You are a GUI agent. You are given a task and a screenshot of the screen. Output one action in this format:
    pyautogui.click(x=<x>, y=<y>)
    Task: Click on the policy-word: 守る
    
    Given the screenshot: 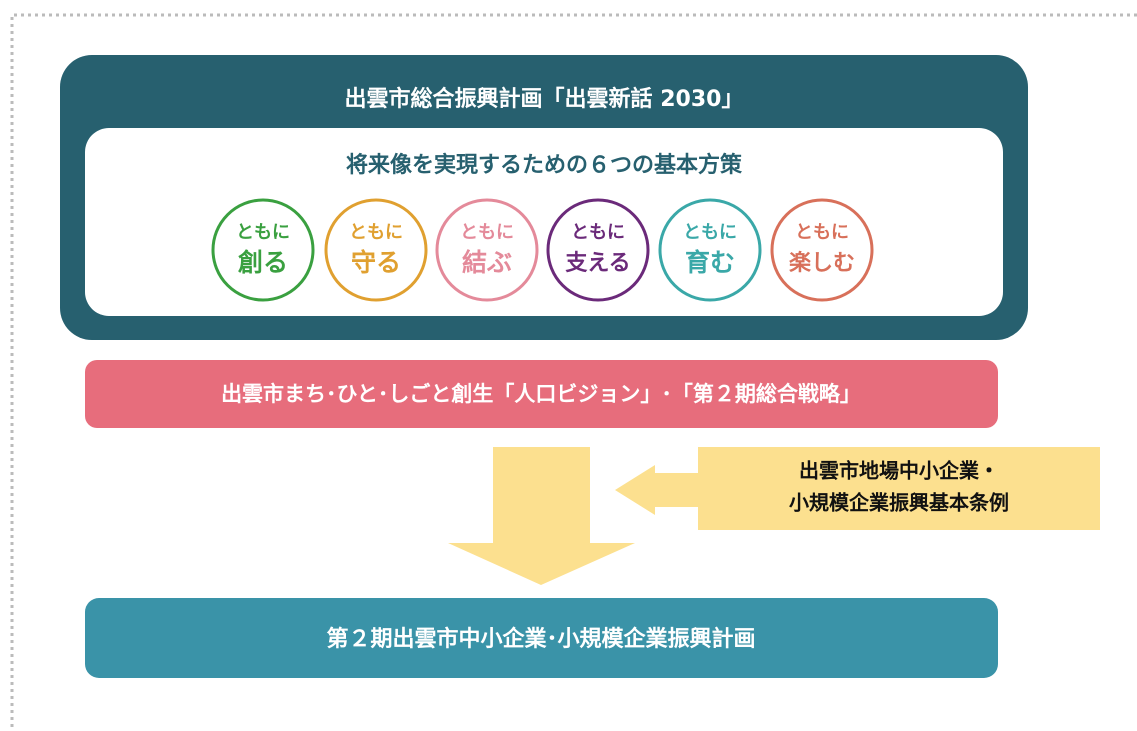 What is the action you would take?
    pyautogui.click(x=376, y=262)
    